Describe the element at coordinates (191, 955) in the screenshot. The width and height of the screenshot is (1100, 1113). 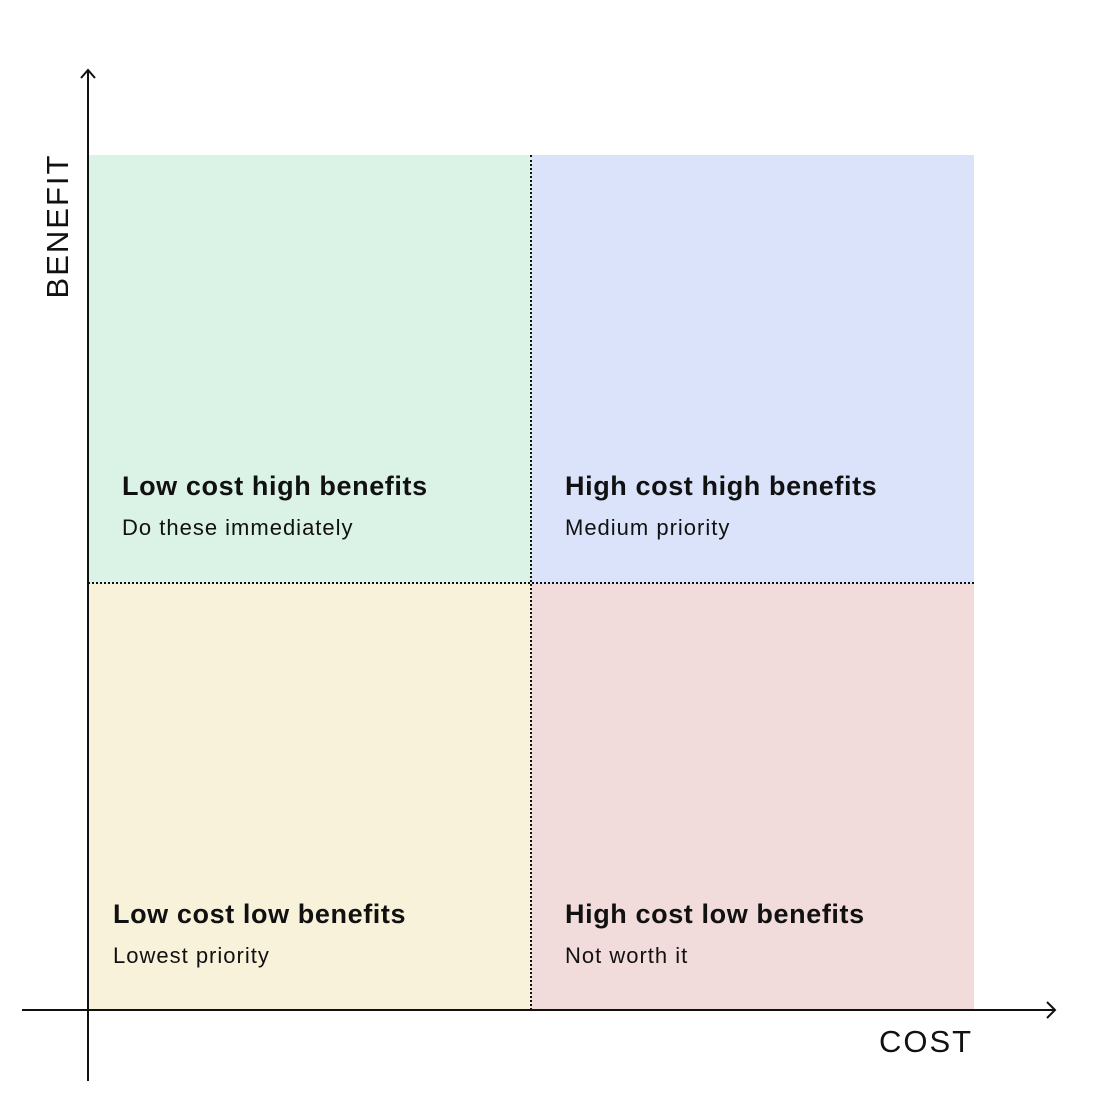
I see `quadrant-subtitle-bottom-left: Lowest priority` at that location.